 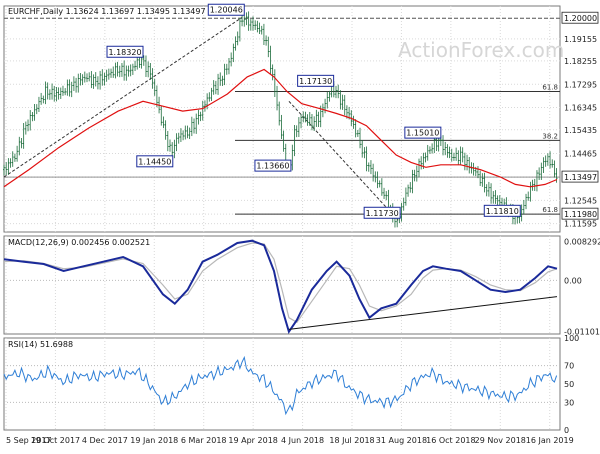 What do you see at coordinates (580, 200) in the screenshot?
I see `price-y-tick: 1.12545` at bounding box center [580, 200].